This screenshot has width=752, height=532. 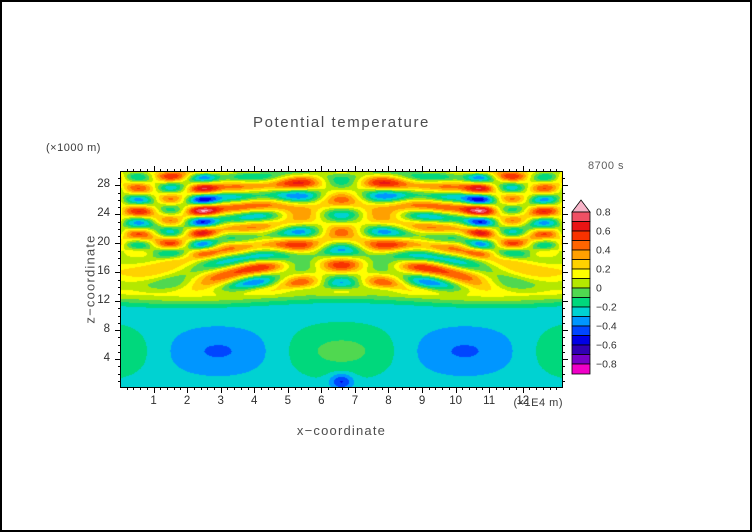 What do you see at coordinates (103, 300) in the screenshot?
I see `z-tick-label: 12` at bounding box center [103, 300].